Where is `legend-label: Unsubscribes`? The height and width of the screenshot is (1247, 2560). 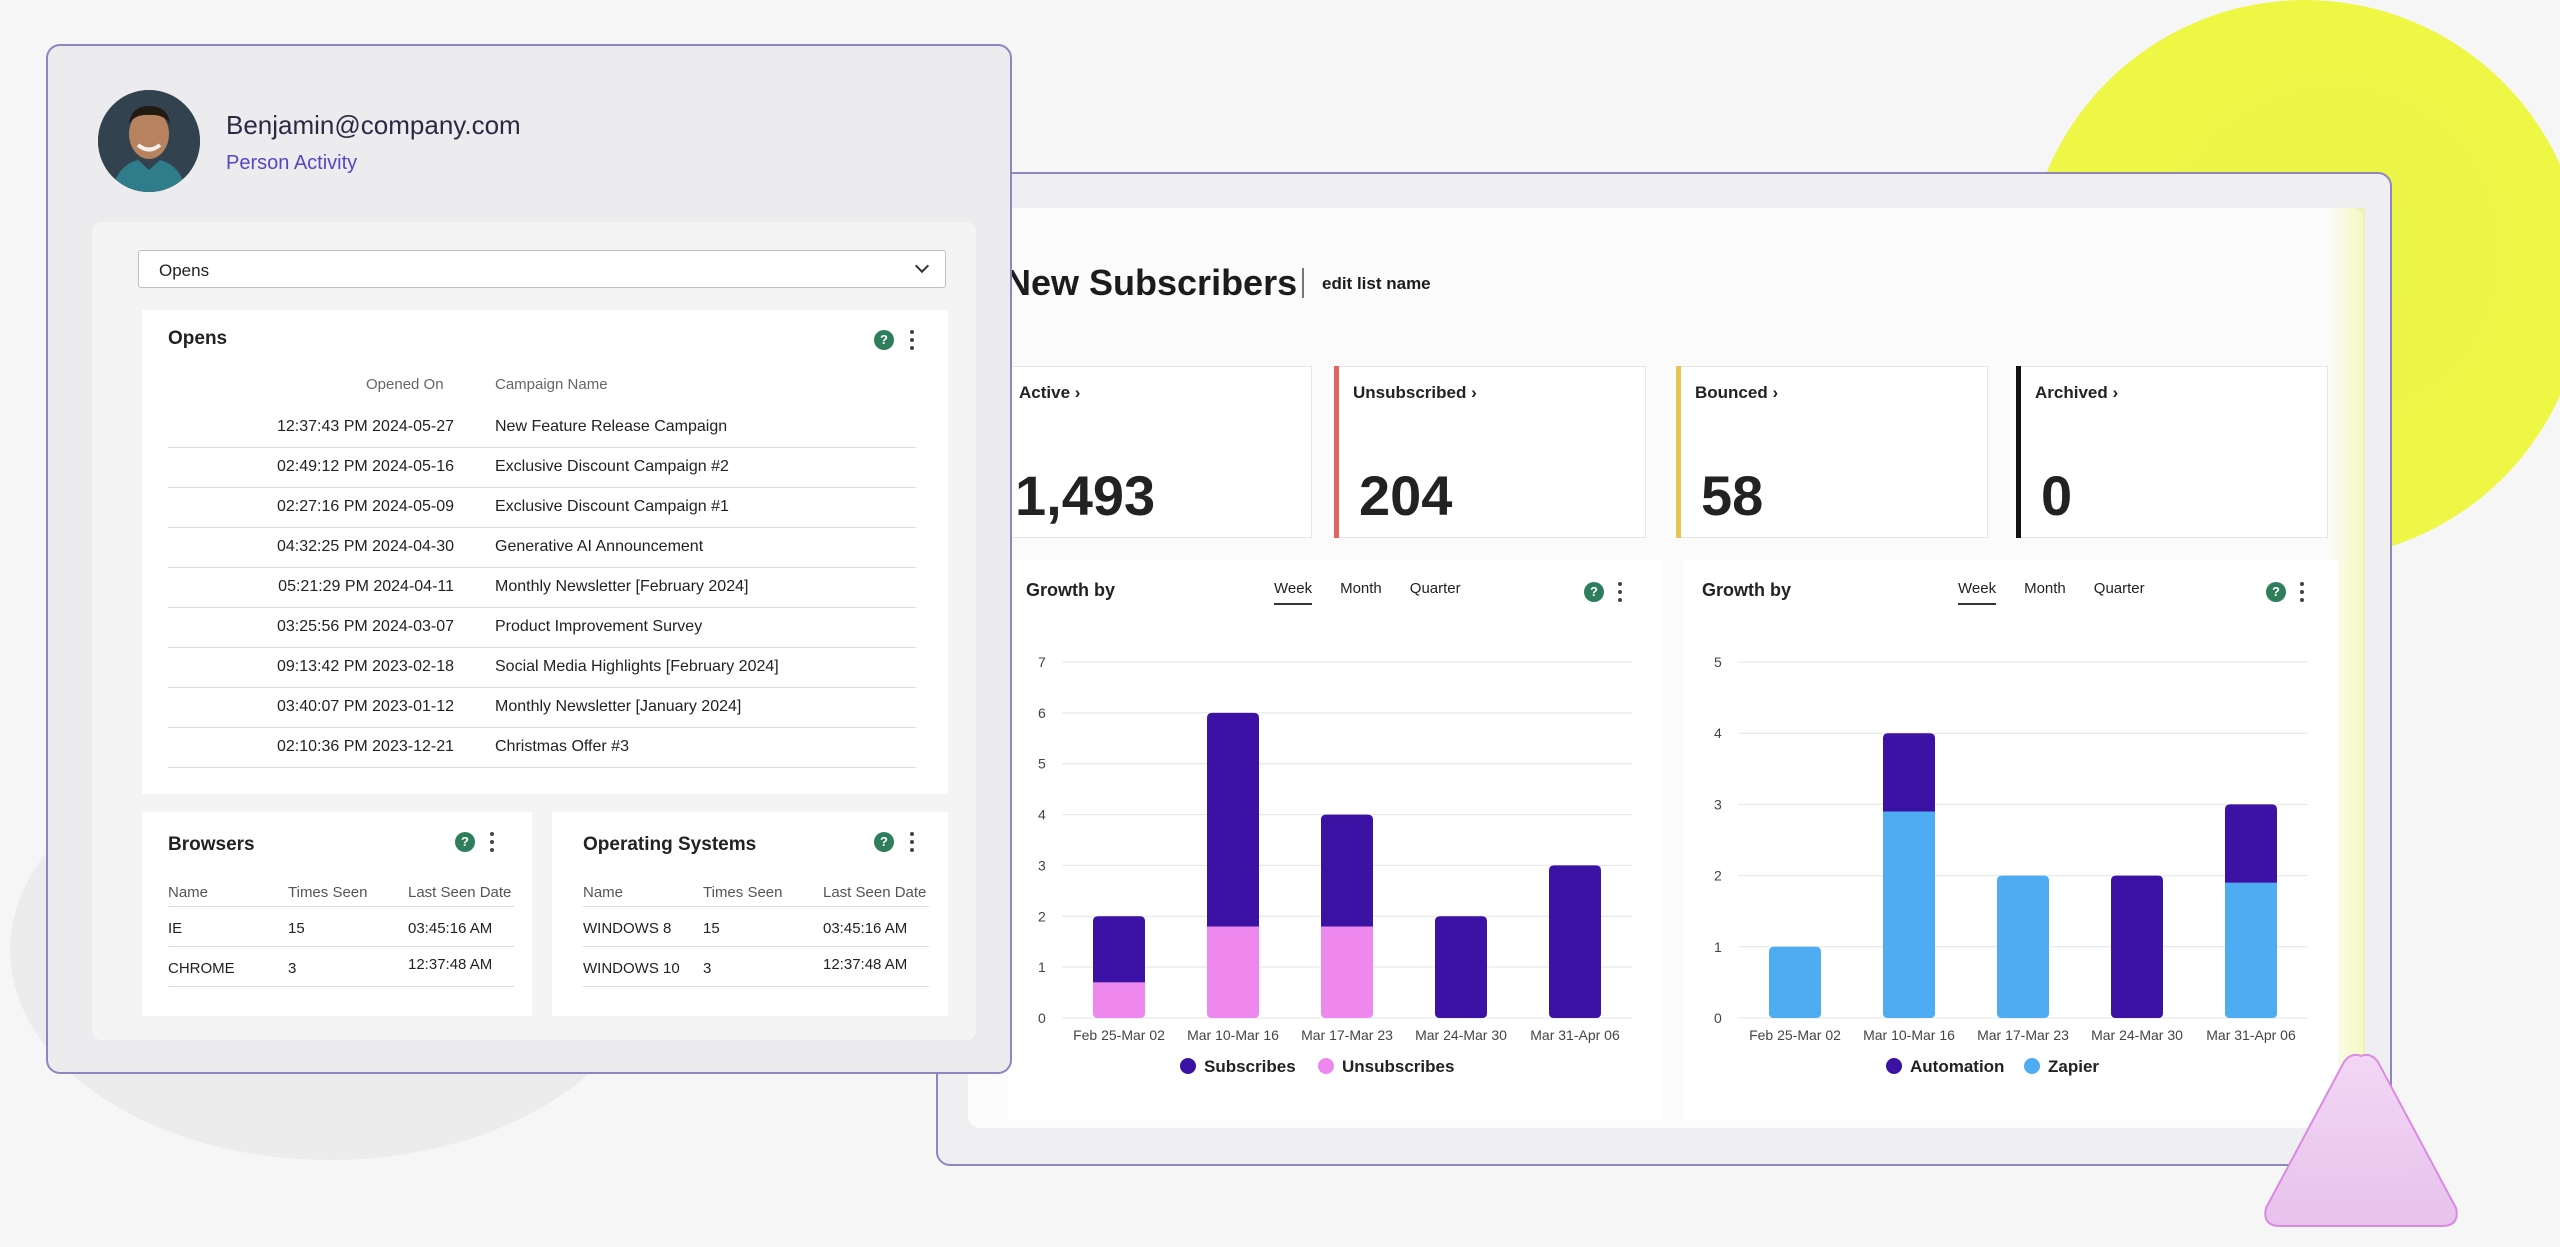 legend-label: Unsubscribes is located at coordinates (1398, 1066).